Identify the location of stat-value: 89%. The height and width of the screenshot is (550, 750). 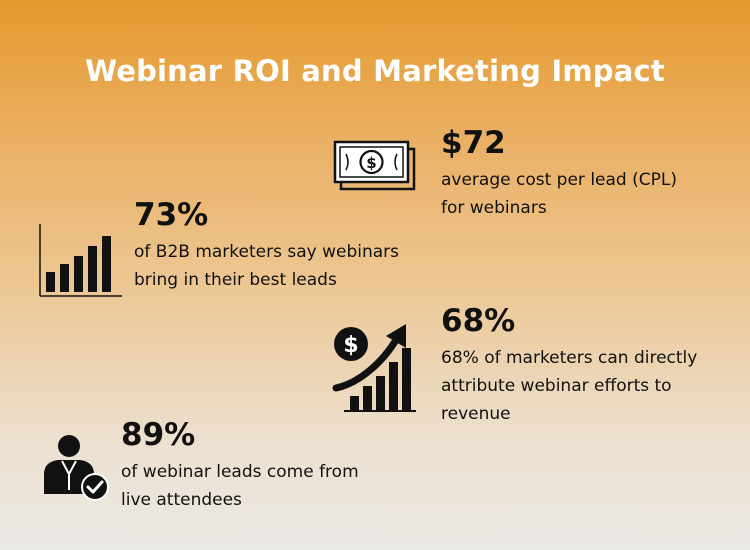
(158, 435).